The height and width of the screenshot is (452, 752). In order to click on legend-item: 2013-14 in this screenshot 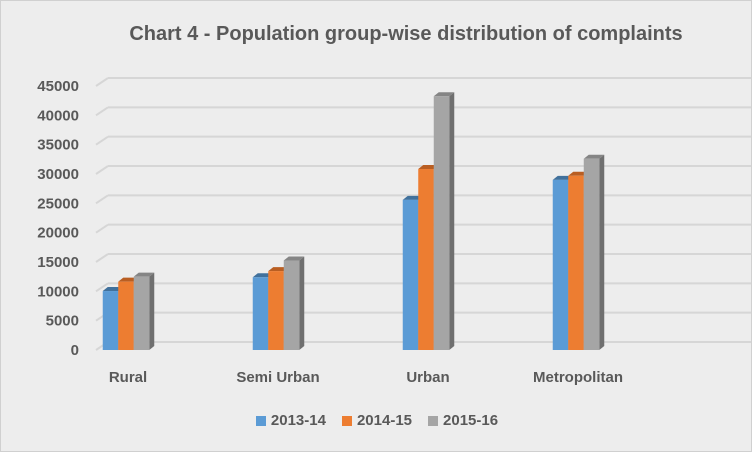, I will do `click(290, 420)`.